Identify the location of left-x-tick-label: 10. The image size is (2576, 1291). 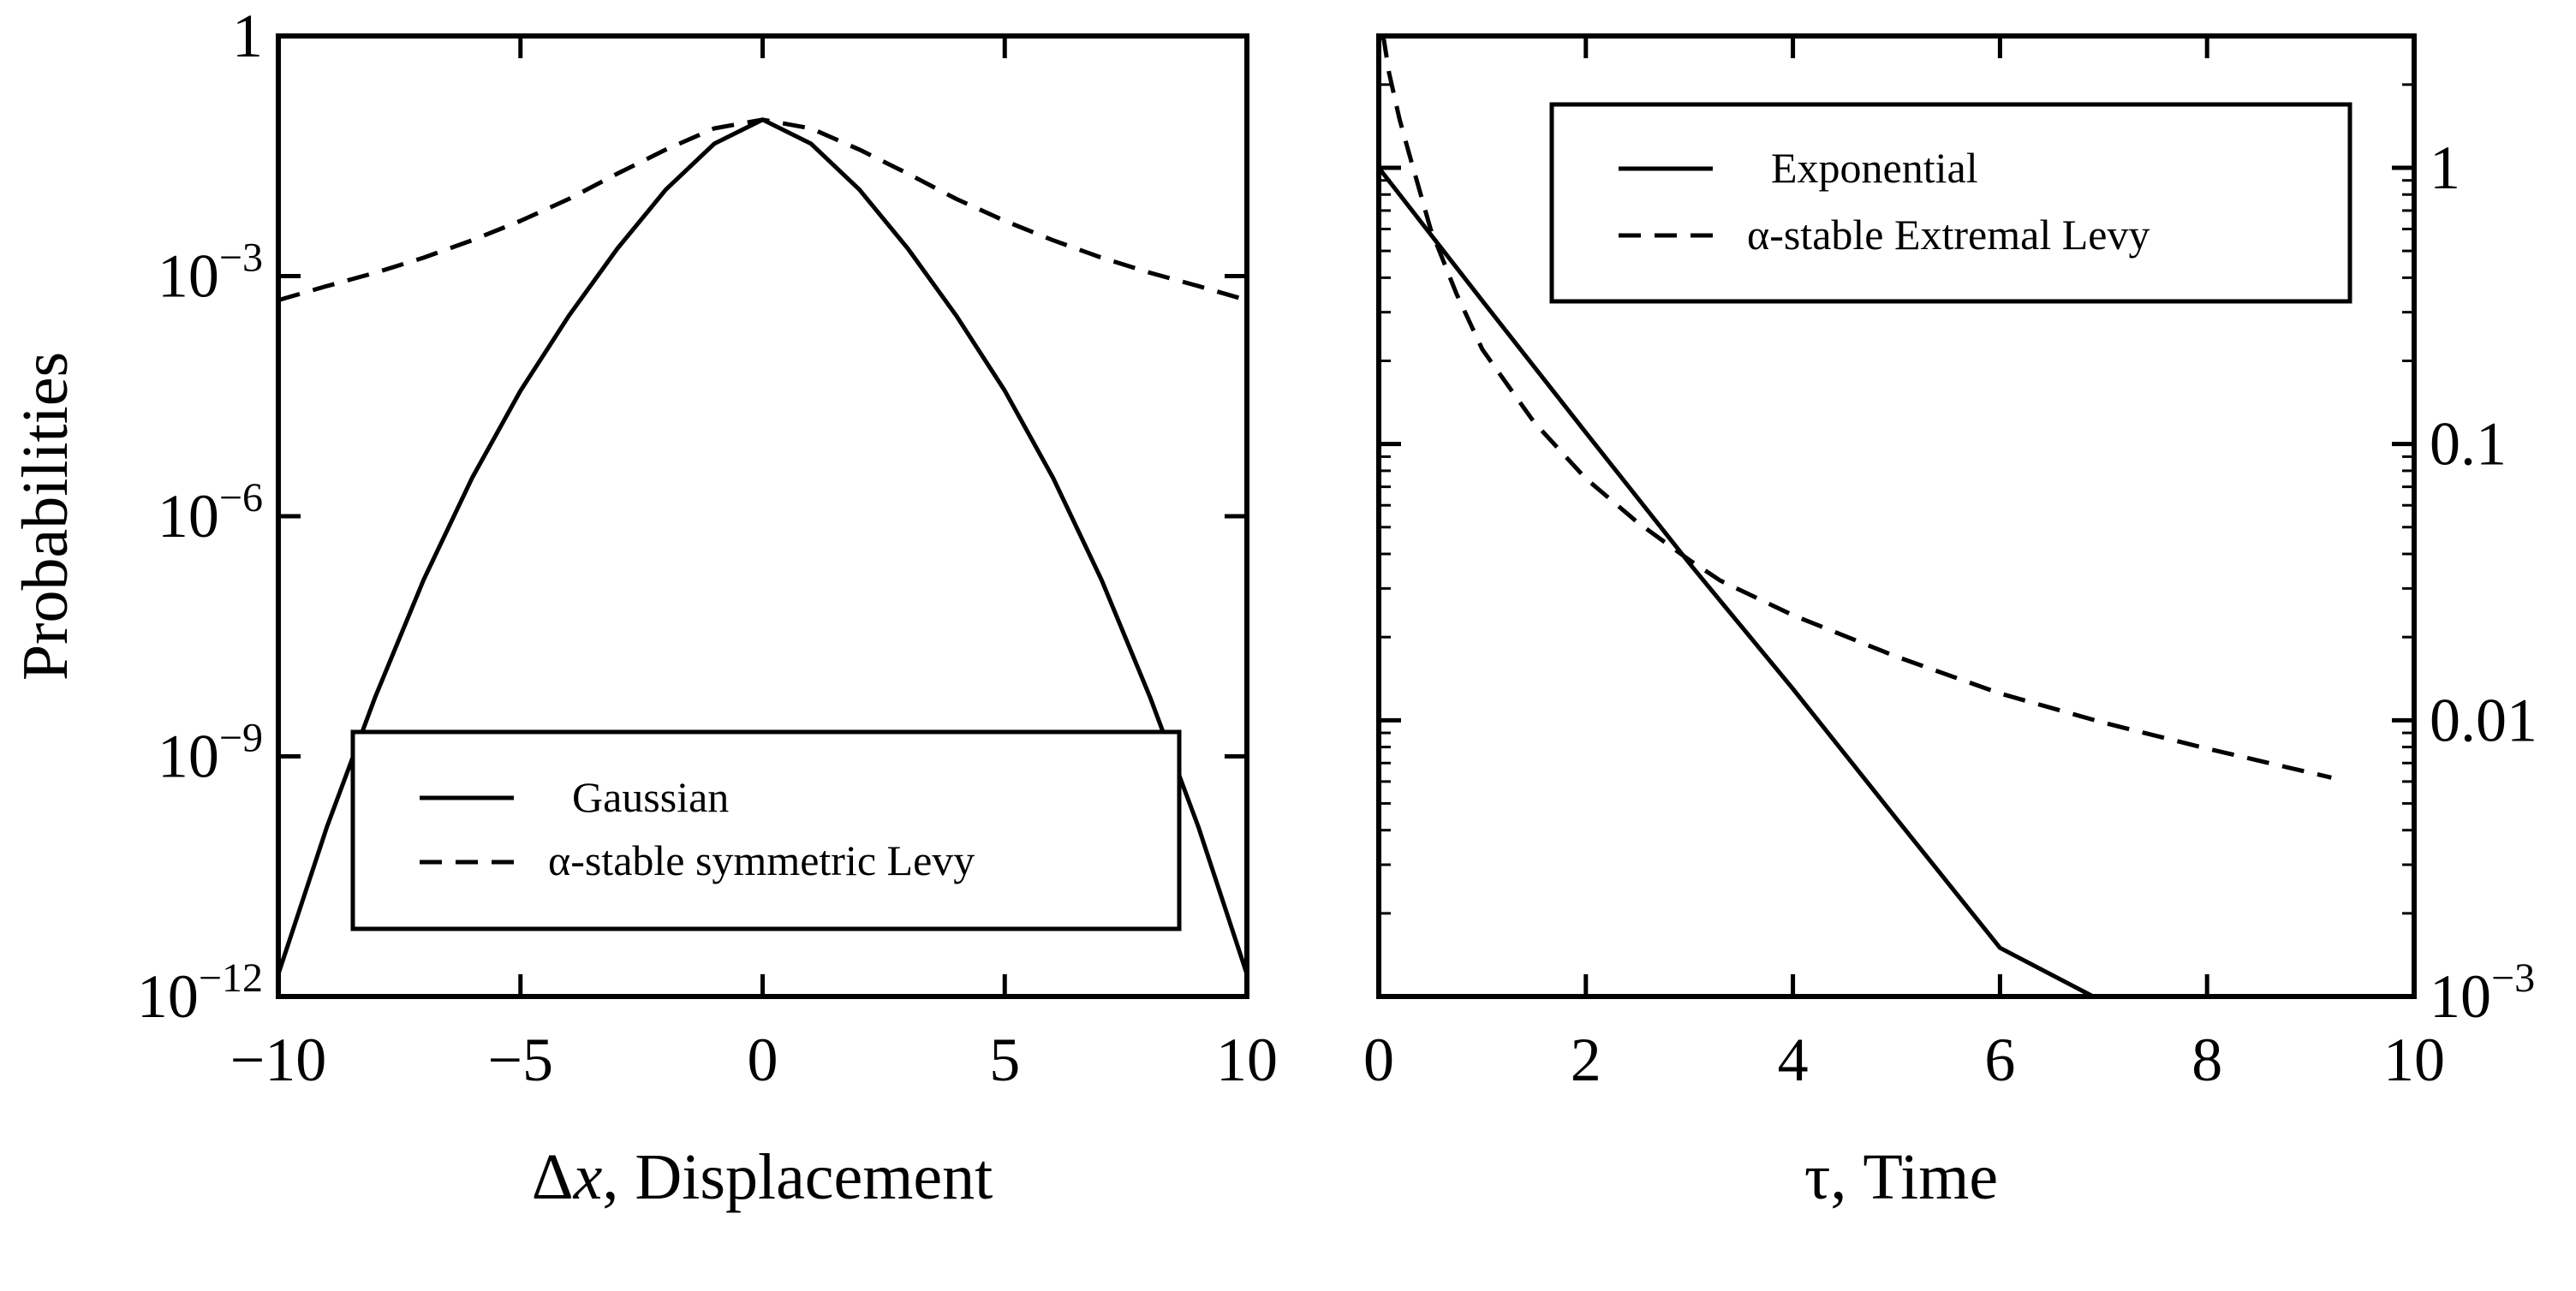
(1247, 1060).